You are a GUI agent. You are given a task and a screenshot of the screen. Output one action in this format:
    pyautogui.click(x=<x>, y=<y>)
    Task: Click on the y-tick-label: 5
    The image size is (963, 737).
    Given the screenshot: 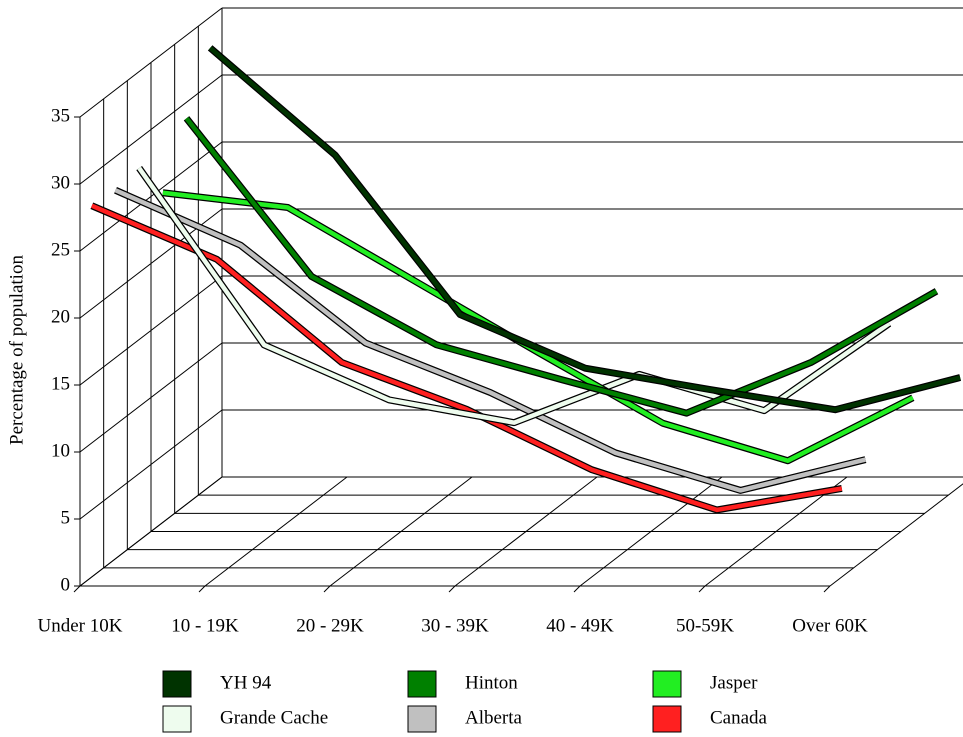 What is the action you would take?
    pyautogui.click(x=66, y=517)
    